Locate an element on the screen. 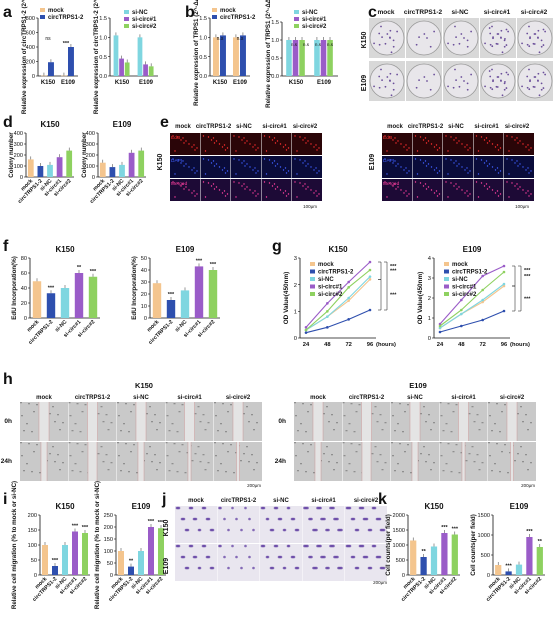 The width and height of the screenshot is (554, 620). scale-bar-label: 100μm is located at coordinates (310, 206).